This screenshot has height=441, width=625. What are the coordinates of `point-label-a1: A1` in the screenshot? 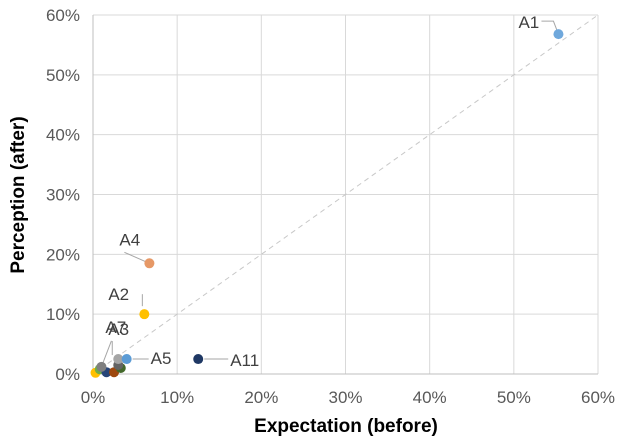 It's located at (528, 22).